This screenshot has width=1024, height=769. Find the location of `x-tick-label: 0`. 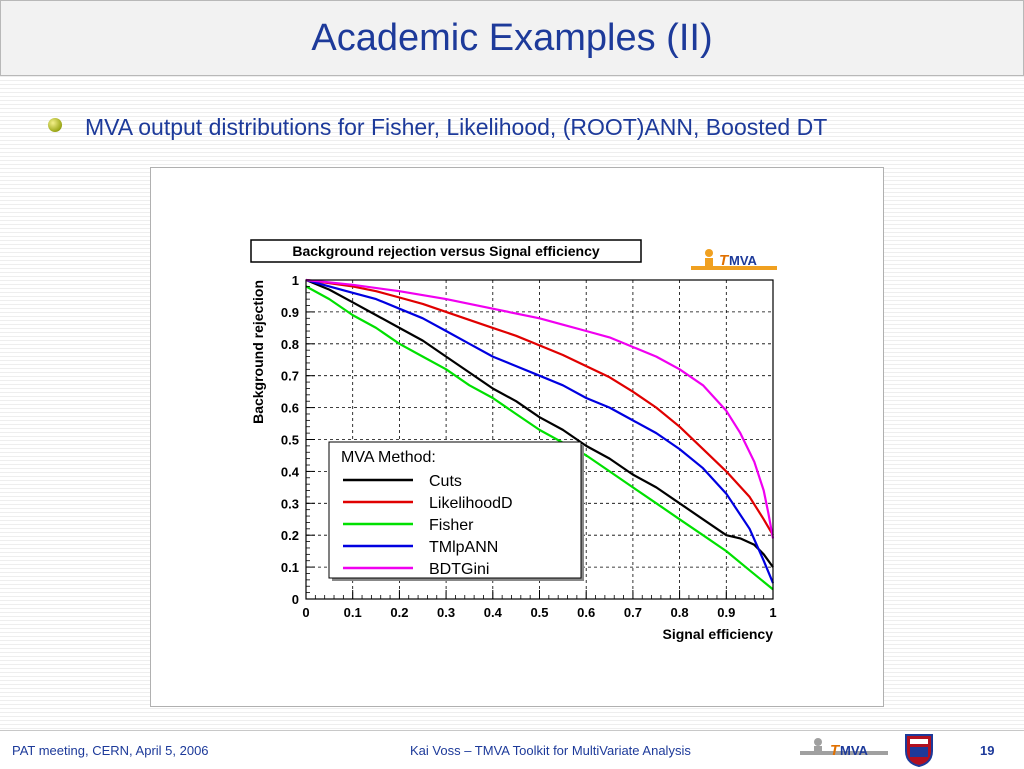

x-tick-label: 0 is located at coordinates (305, 612).